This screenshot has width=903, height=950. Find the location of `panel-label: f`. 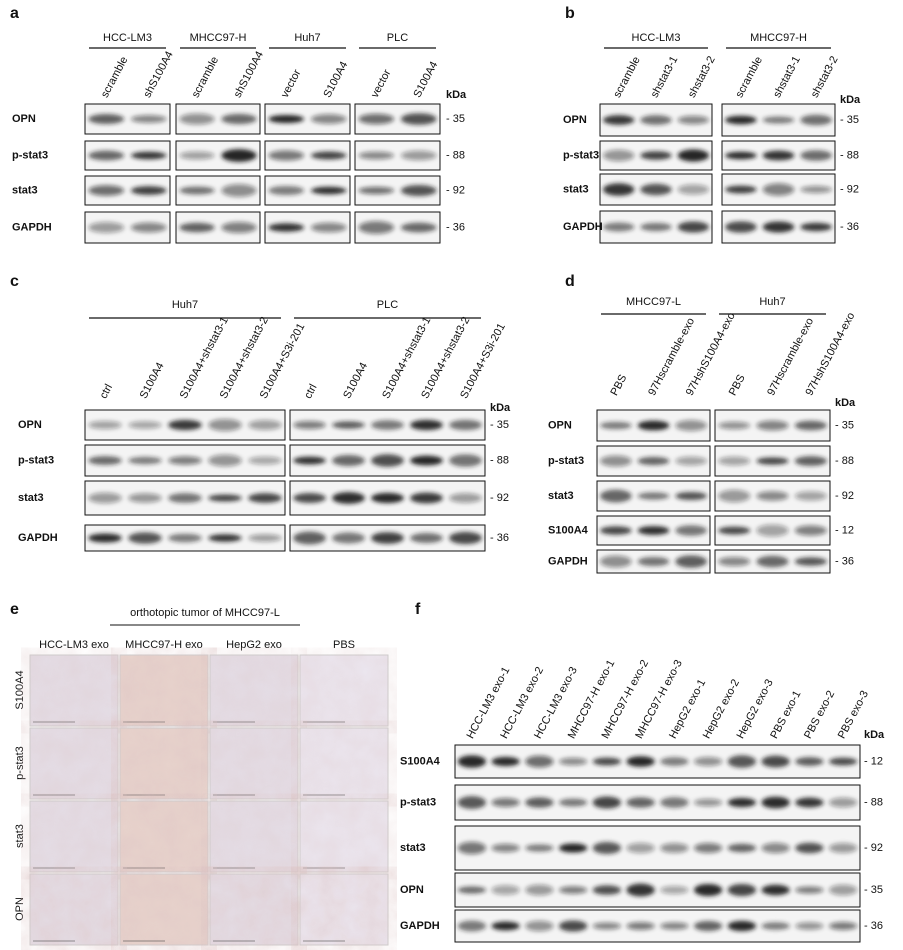

panel-label: f is located at coordinates (418, 609).